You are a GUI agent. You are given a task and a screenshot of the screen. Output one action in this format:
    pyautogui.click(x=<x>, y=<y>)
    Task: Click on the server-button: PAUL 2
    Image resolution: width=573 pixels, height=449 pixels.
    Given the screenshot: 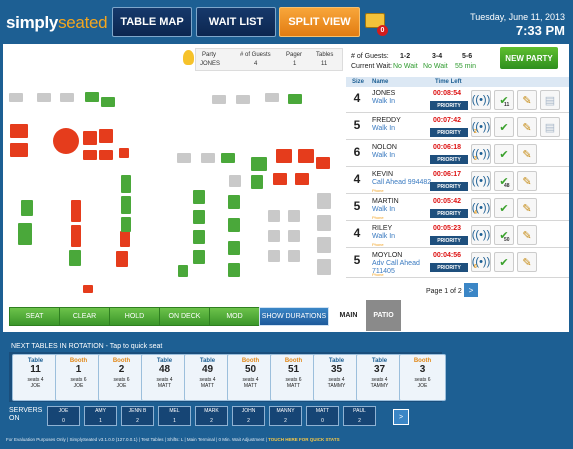 What is the action you would take?
    pyautogui.click(x=359, y=416)
    